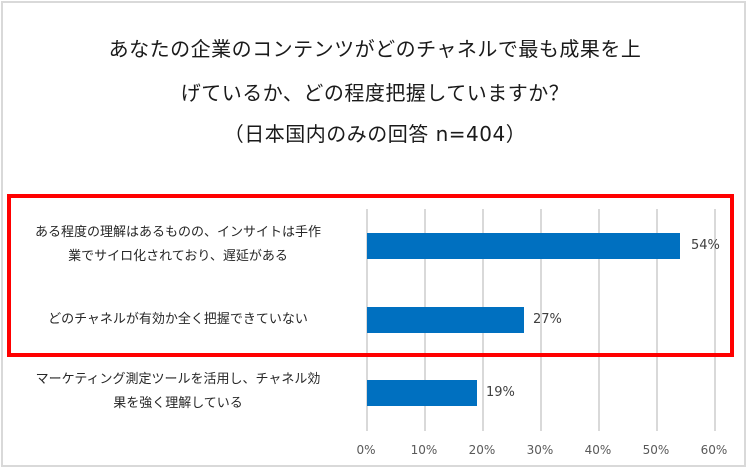  Describe the element at coordinates (375, 134) in the screenshot. I see `chart-subtitle: （日本国内のみの回答 n=404）` at that location.